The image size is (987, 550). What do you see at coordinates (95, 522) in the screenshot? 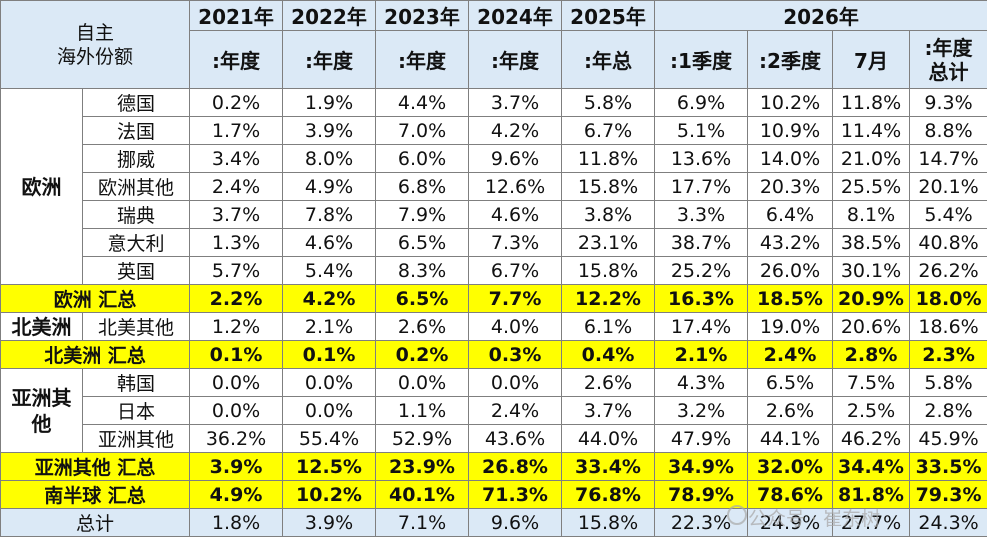
I see `total-label: 总计` at bounding box center [95, 522].